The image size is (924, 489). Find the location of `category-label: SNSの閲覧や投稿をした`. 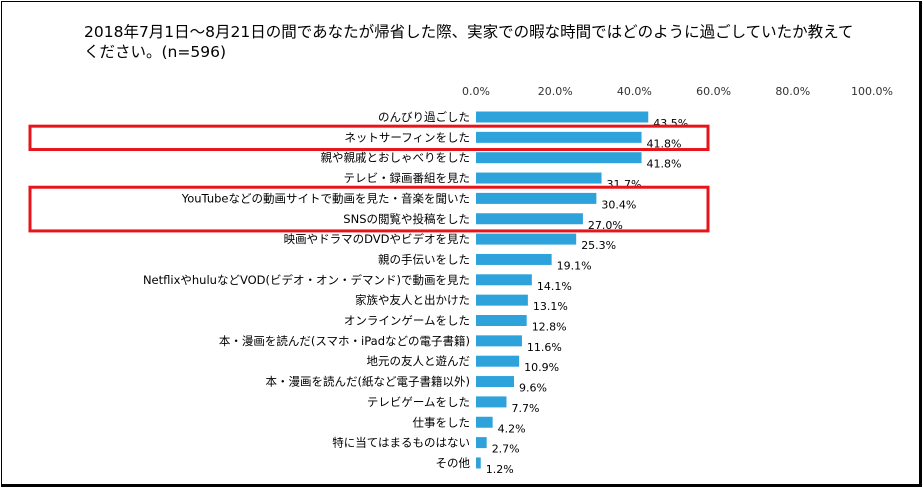

category-label: SNSの閲覧や投稿をした is located at coordinates (406, 219).